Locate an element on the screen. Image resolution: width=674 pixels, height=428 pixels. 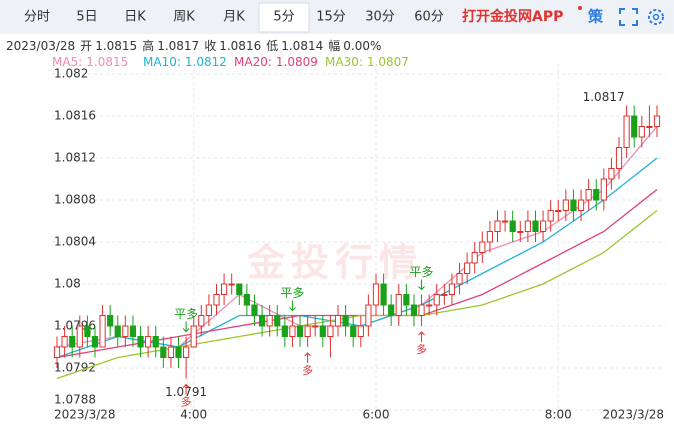
high-label: 1.0817 is located at coordinates (604, 97).